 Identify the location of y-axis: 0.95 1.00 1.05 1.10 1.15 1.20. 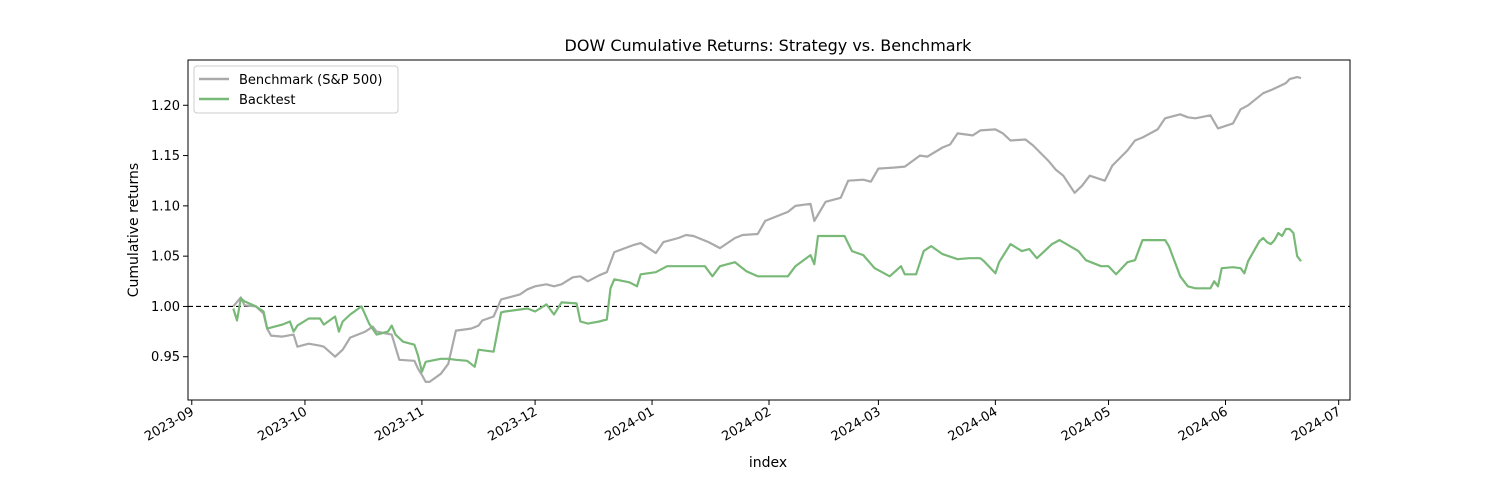
(169, 232).